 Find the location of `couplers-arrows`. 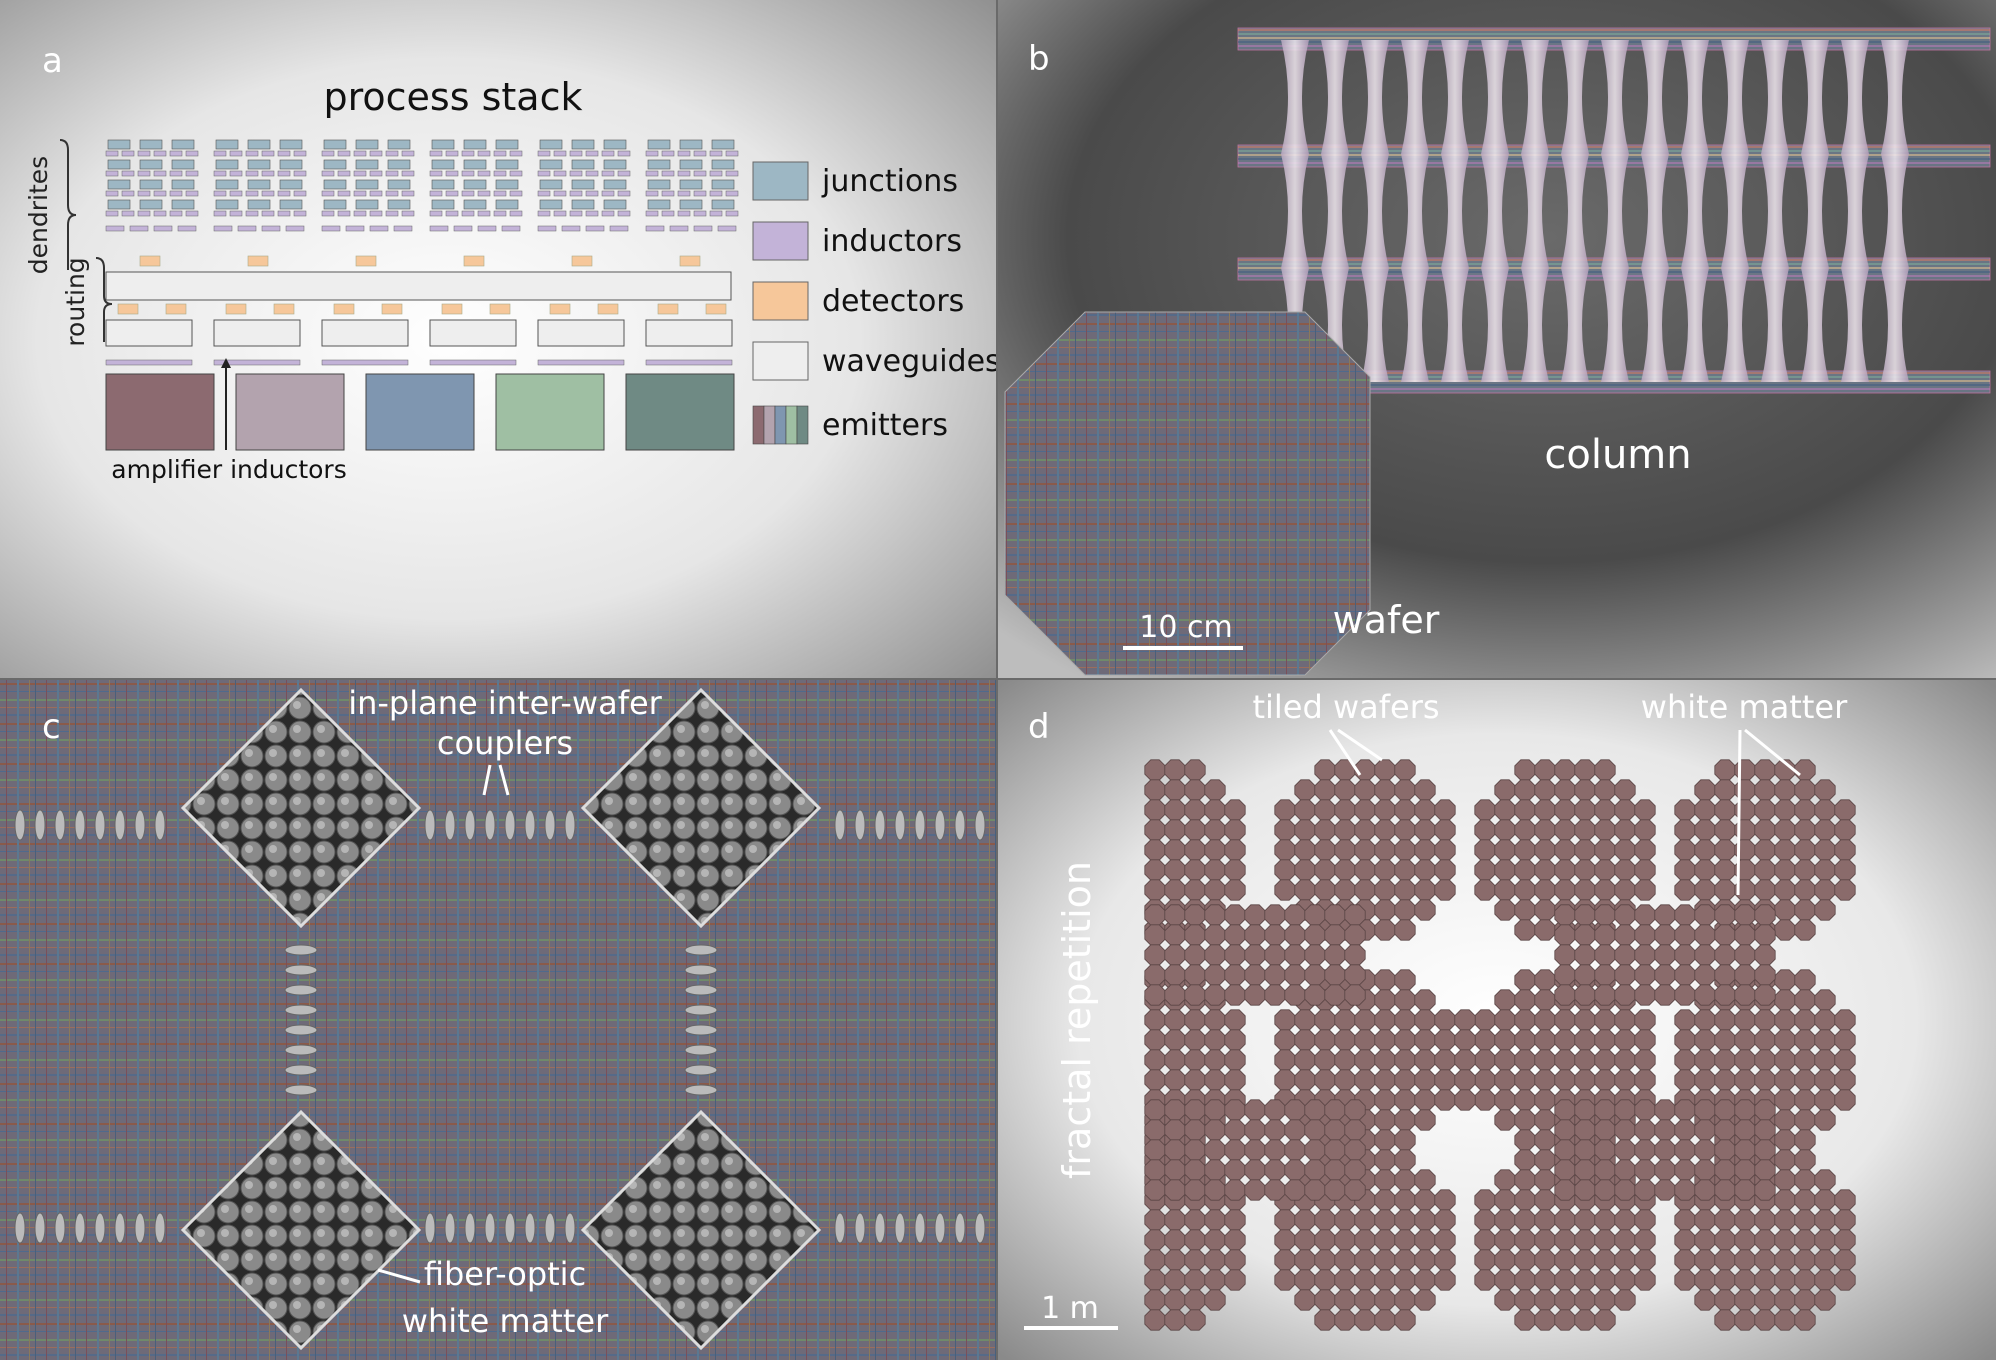

couplers-arrows is located at coordinates (496, 780).